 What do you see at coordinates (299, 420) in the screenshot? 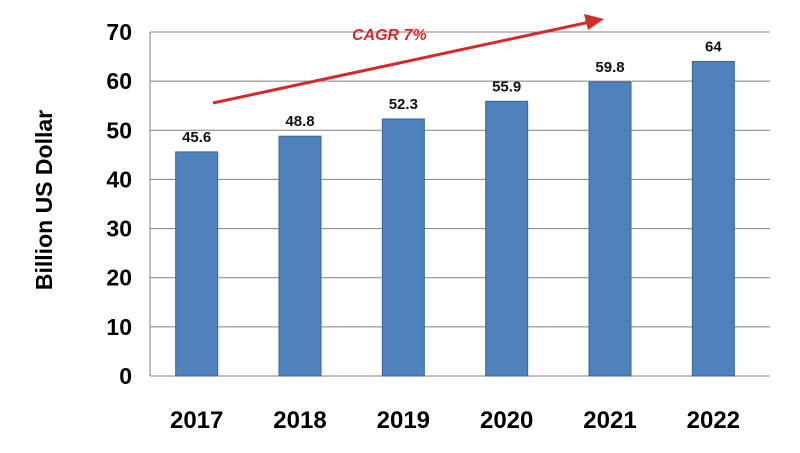
I see `x-tick-label: 2018` at bounding box center [299, 420].